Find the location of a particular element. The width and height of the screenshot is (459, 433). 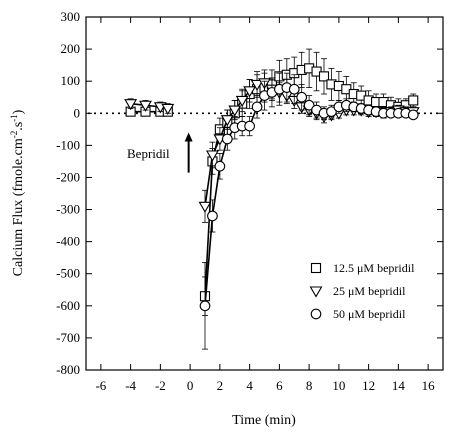

x-tick-label: 6 is located at coordinates (279, 385).